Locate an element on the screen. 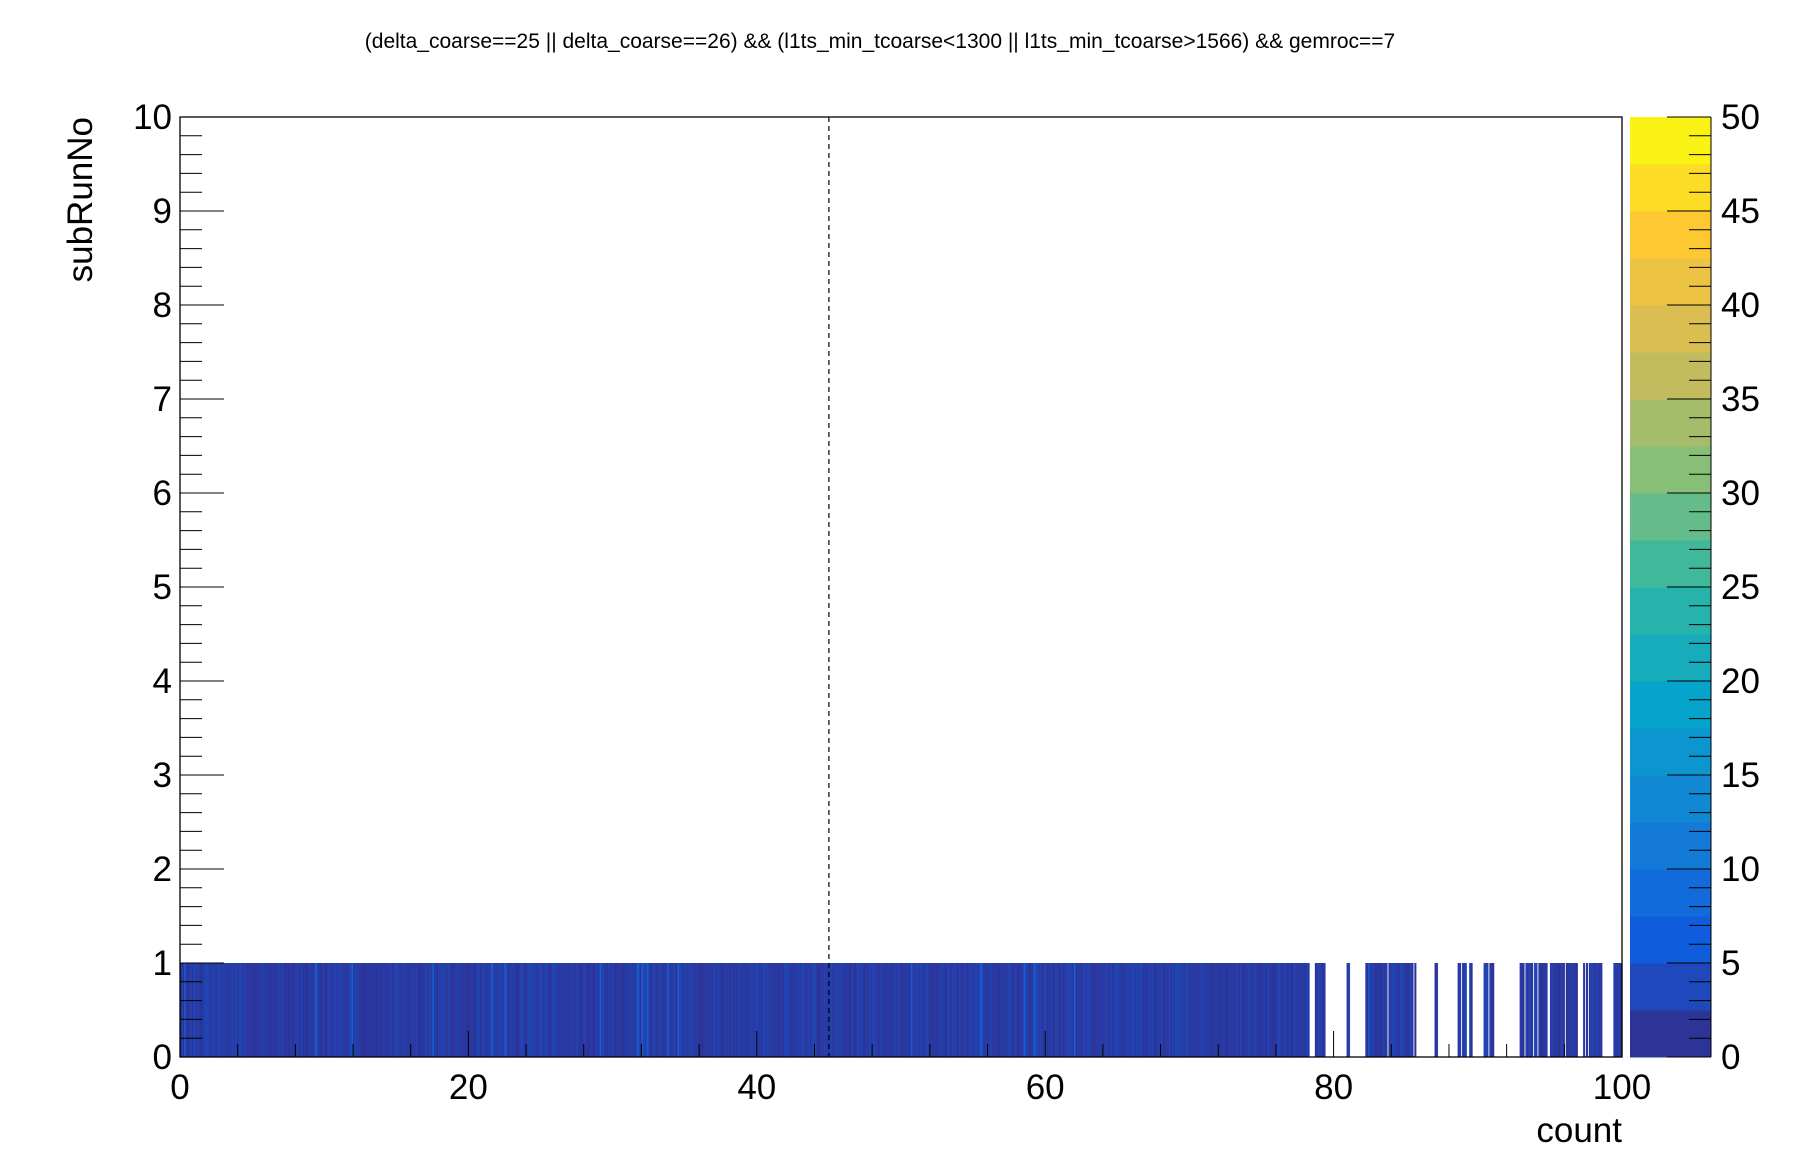 The height and width of the screenshot is (1172, 1796). x-tick-label: 80 is located at coordinates (1333, 1087).